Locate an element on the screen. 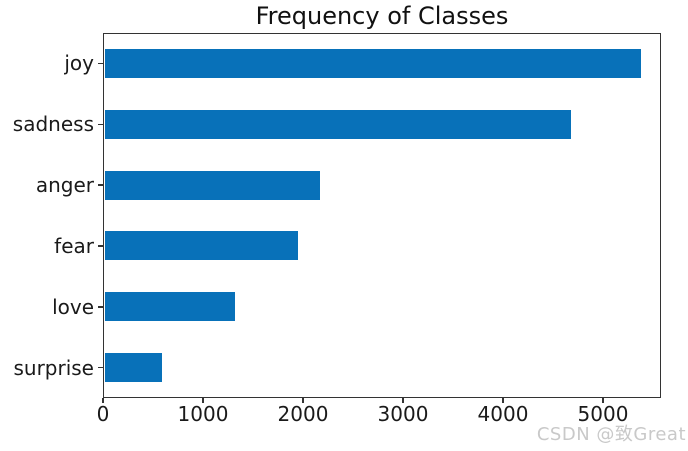  xtick-label-2000: 2000 is located at coordinates (303, 414).